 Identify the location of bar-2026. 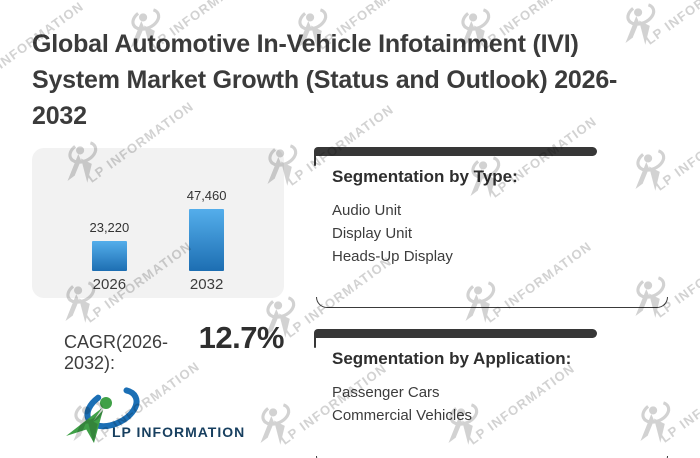
(109, 256).